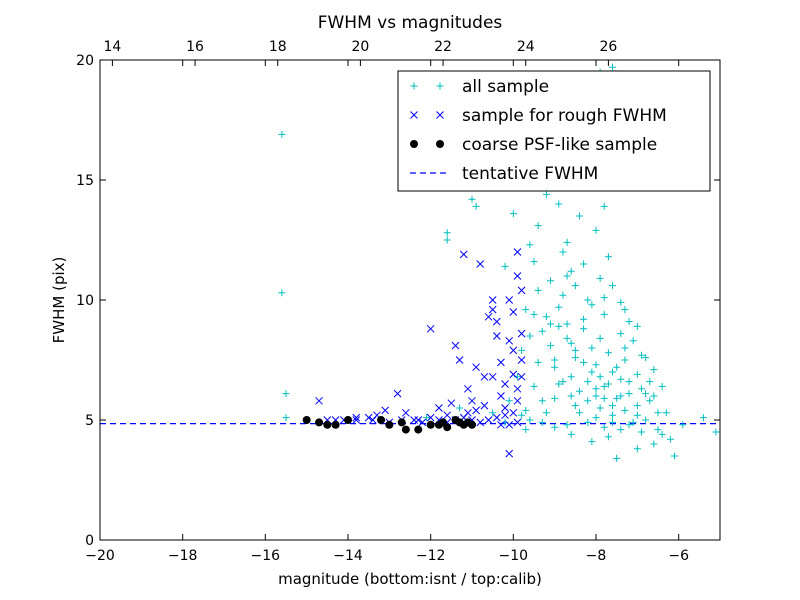 The width and height of the screenshot is (800, 600). What do you see at coordinates (514, 556) in the screenshot?
I see `x-tick-label: −10` at bounding box center [514, 556].